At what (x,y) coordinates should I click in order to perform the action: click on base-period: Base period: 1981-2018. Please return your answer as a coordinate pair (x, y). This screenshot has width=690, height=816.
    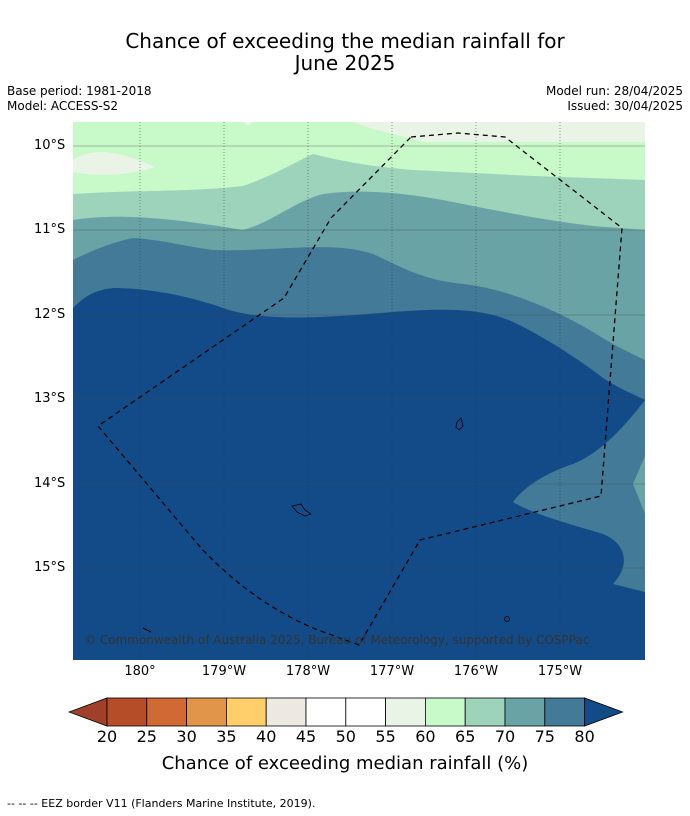
    Looking at the image, I should click on (79, 91).